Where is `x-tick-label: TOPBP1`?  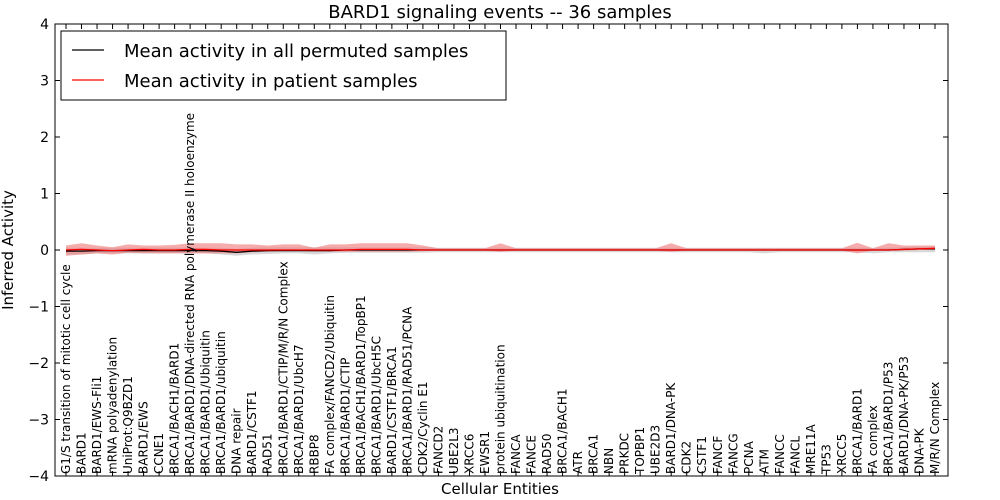
x-tick-label: TOPBP1 is located at coordinates (640, 451).